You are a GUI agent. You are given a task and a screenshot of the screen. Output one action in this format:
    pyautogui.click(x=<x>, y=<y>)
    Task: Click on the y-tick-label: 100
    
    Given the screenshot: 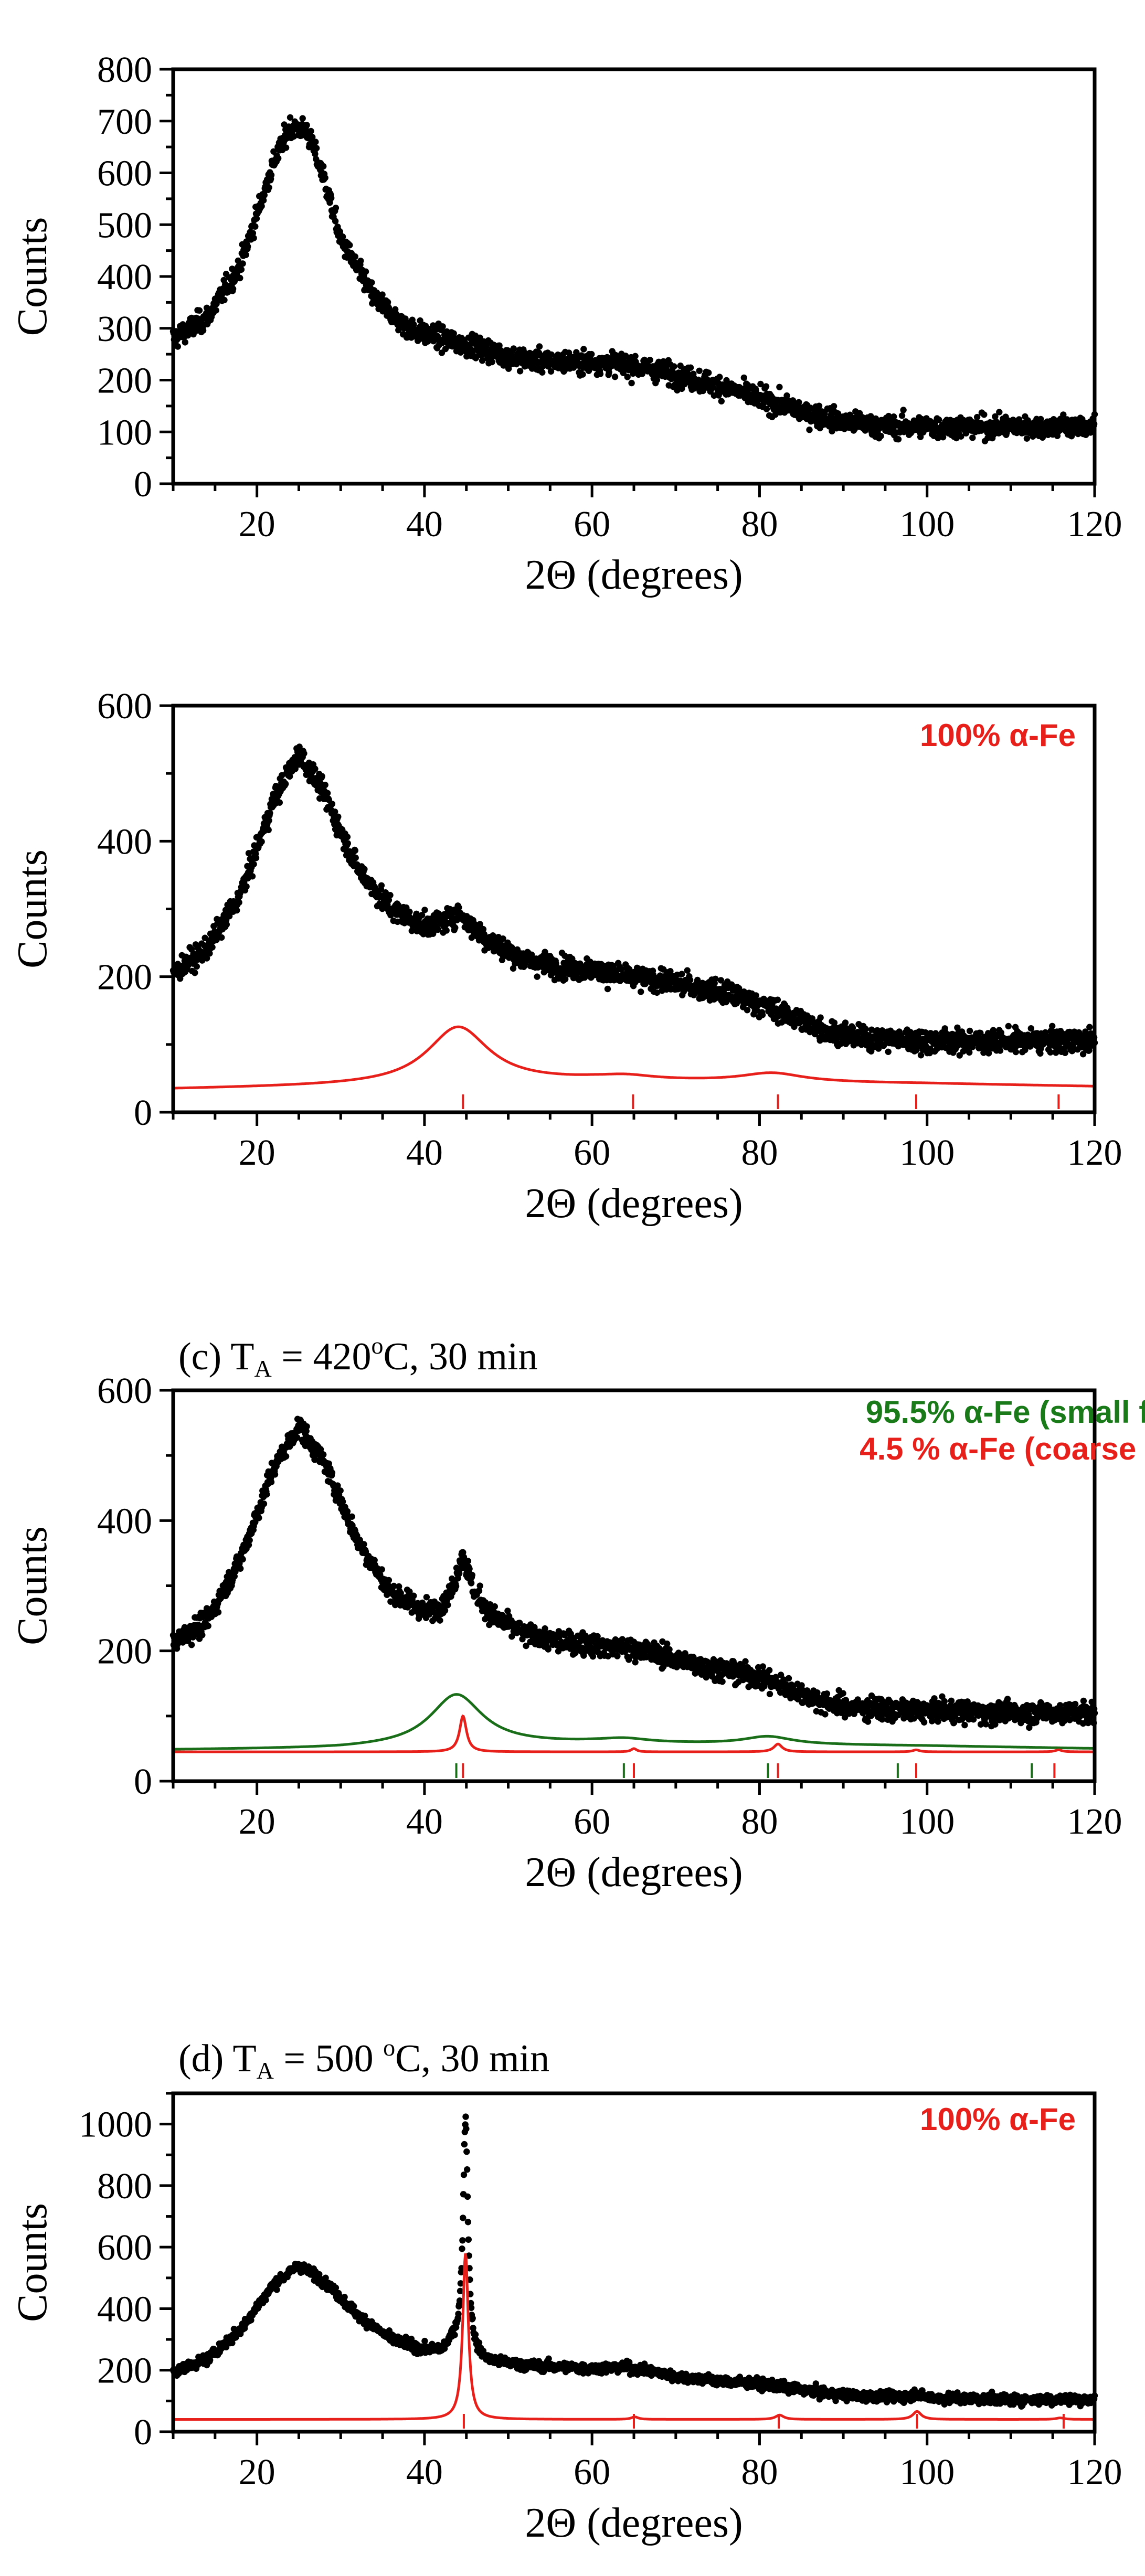 What is the action you would take?
    pyautogui.click(x=124, y=432)
    